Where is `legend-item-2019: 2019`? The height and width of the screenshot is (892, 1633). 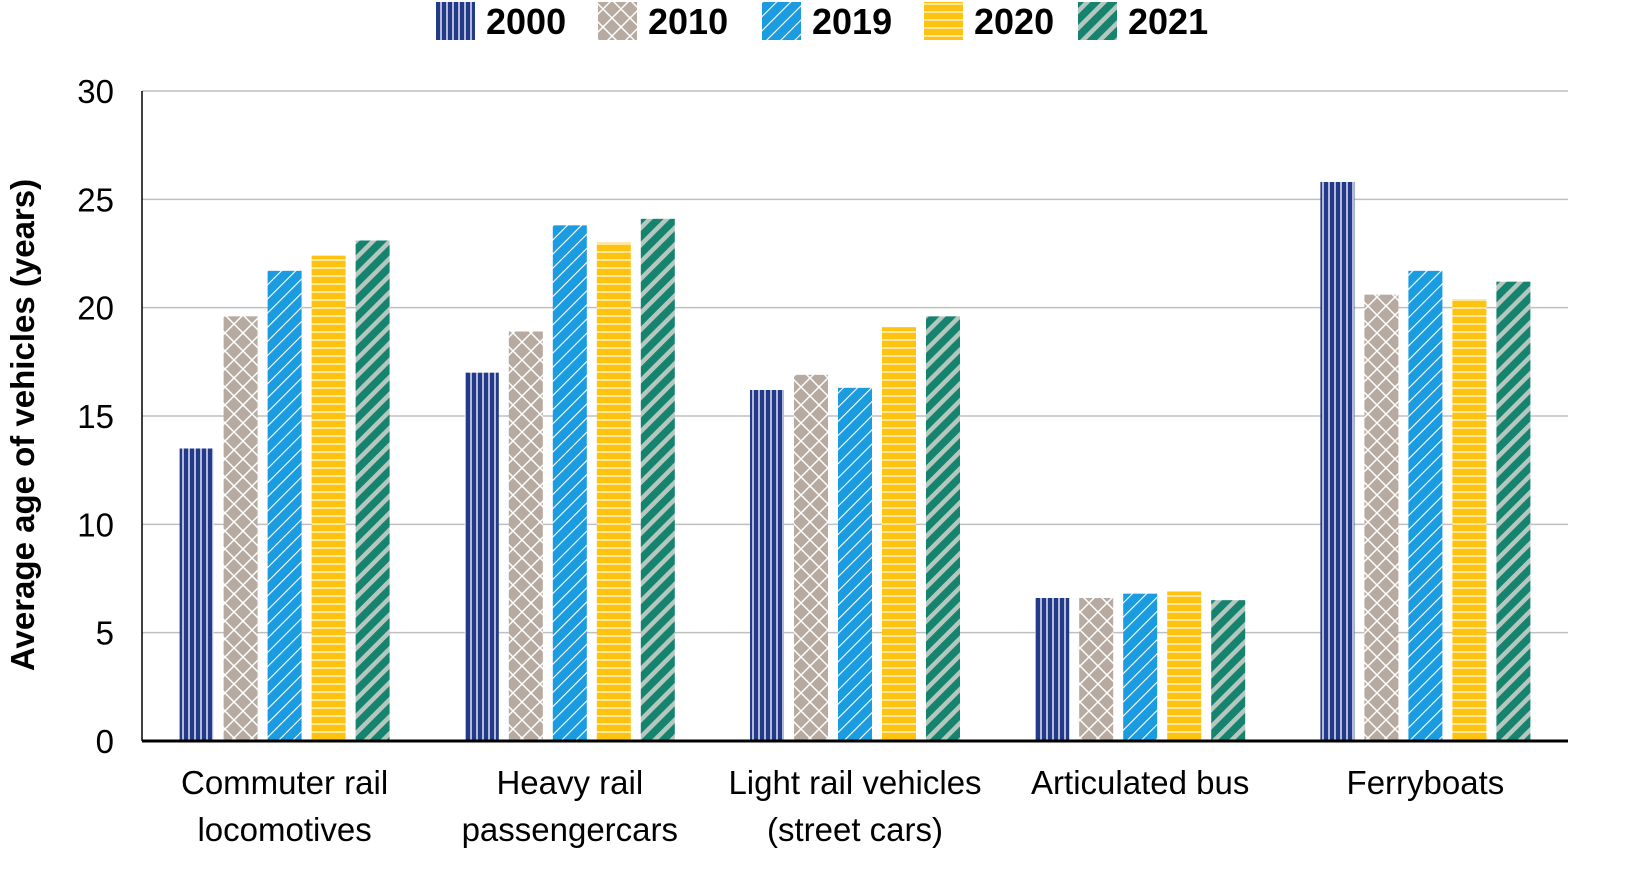 legend-item-2019: 2019 is located at coordinates (827, 21).